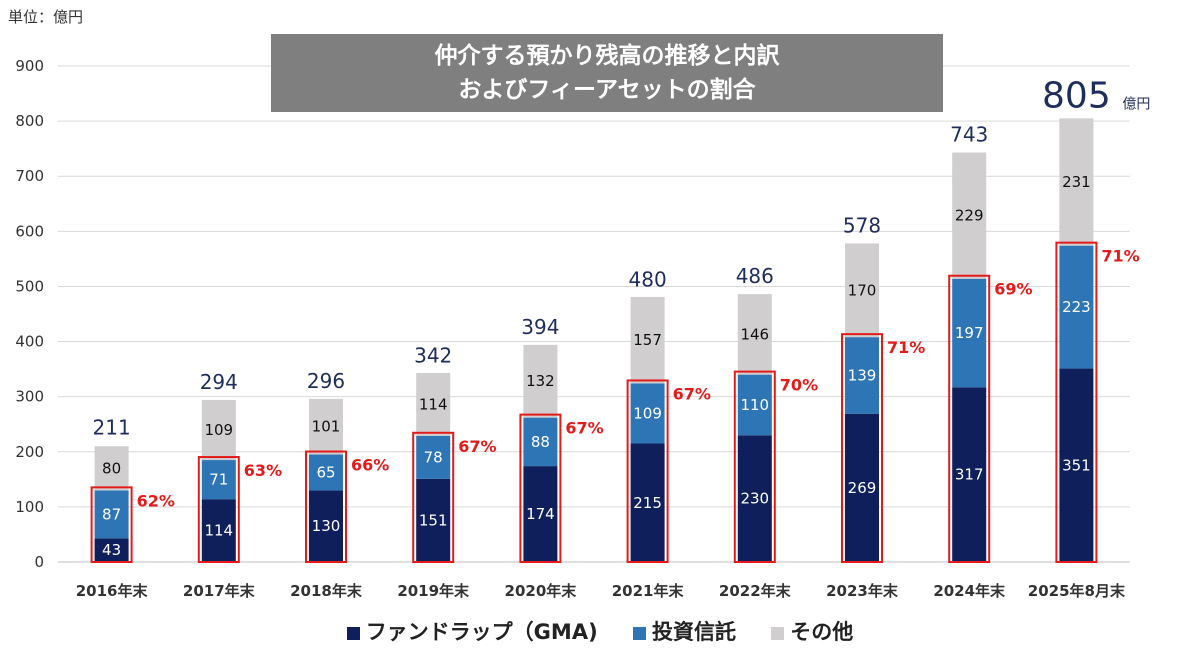 This screenshot has height=665, width=1200. I want to click on bar-value-label: 80, so click(111, 468).